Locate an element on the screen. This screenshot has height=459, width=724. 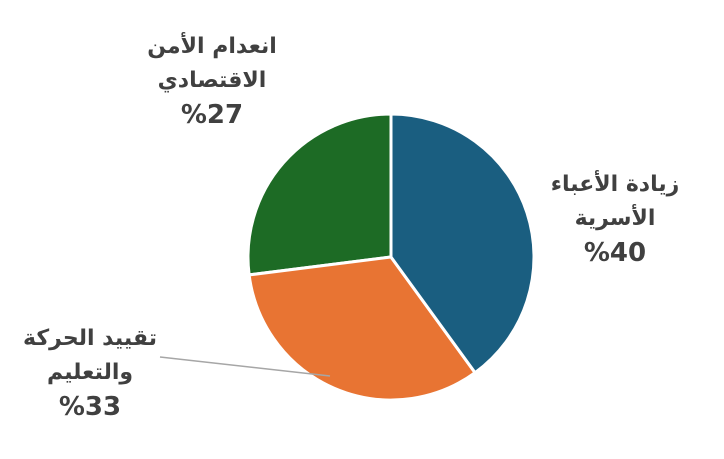
slice-label: زيادة الأعباء الأسرية %40 is located at coordinates (614, 219).